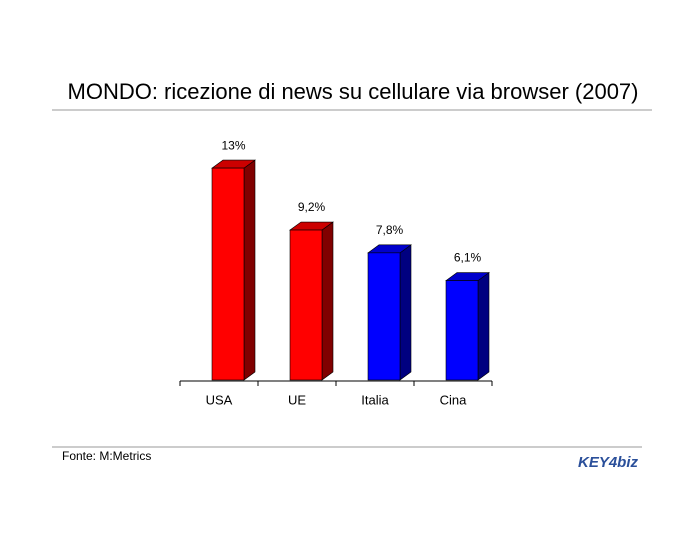 The image size is (700, 550). What do you see at coordinates (375, 399) in the screenshot?
I see `x-tick-label: Italia` at bounding box center [375, 399].